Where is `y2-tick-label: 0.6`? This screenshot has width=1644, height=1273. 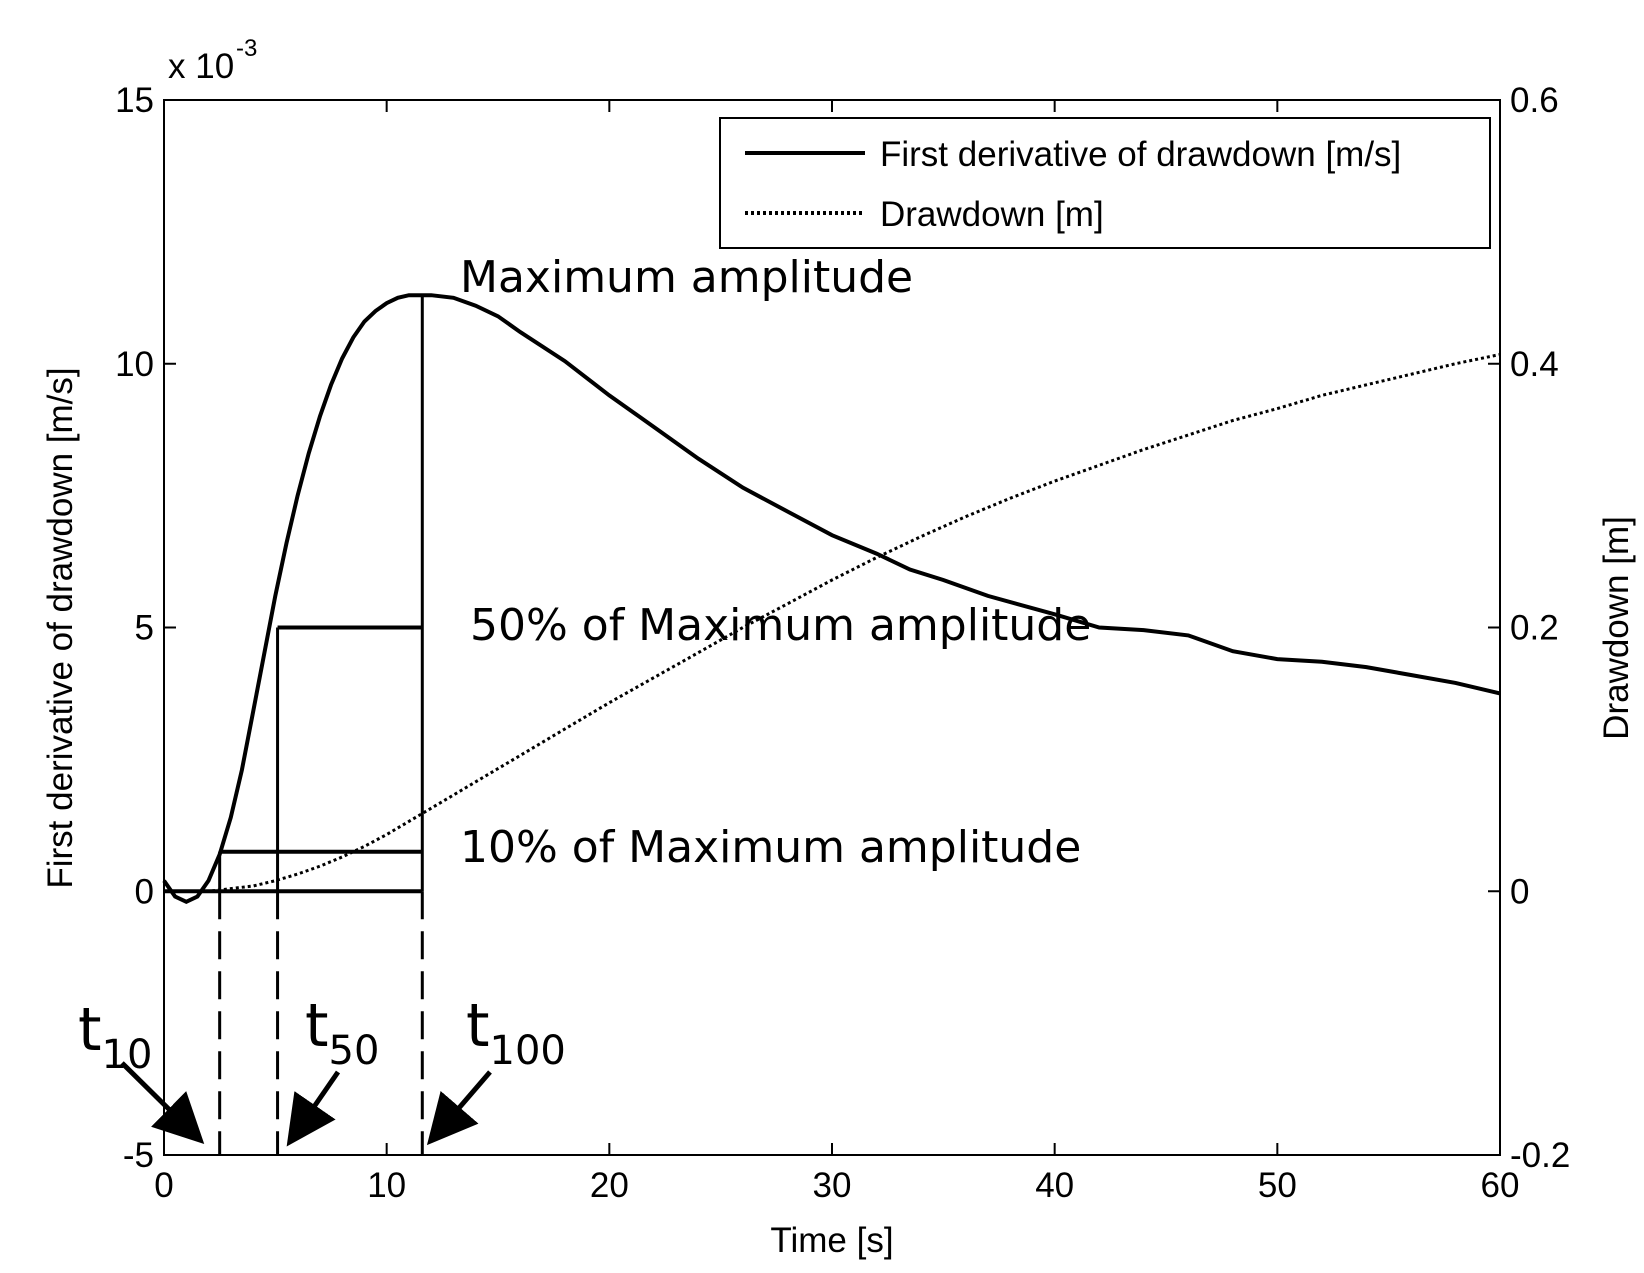 y2-tick-label: 0.6 is located at coordinates (1534, 100).